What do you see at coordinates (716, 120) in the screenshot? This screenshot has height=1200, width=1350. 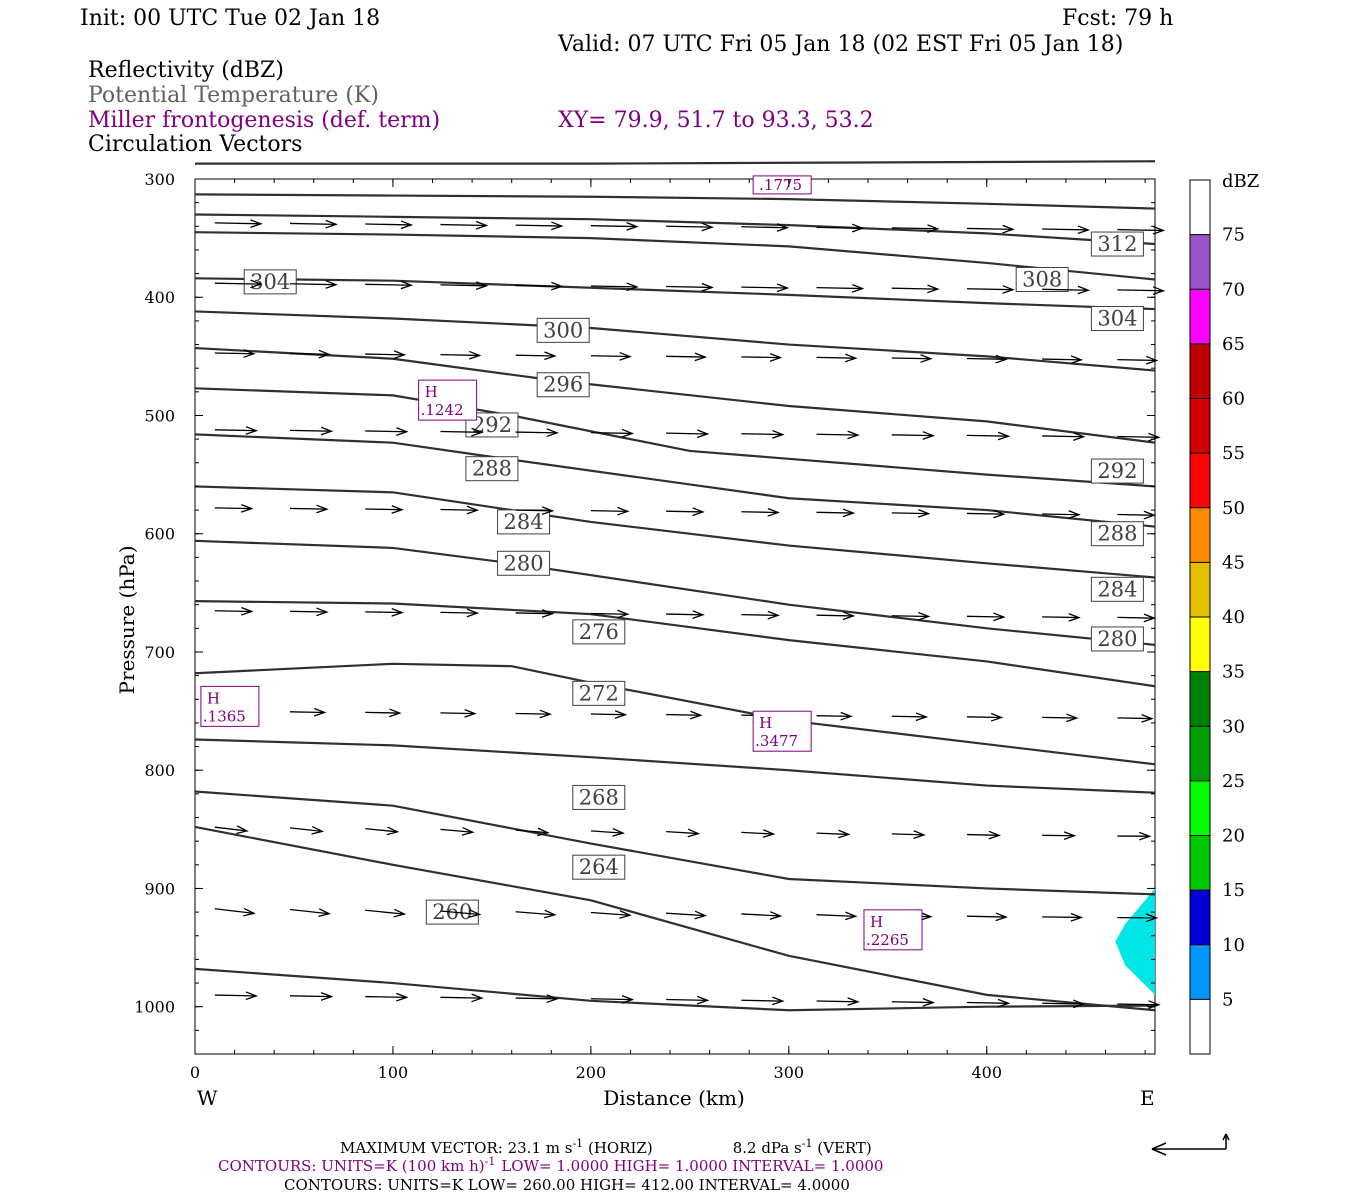 I see `xy-endpoints: XY= 79.9, 51.7 to 93.3, 53.2` at bounding box center [716, 120].